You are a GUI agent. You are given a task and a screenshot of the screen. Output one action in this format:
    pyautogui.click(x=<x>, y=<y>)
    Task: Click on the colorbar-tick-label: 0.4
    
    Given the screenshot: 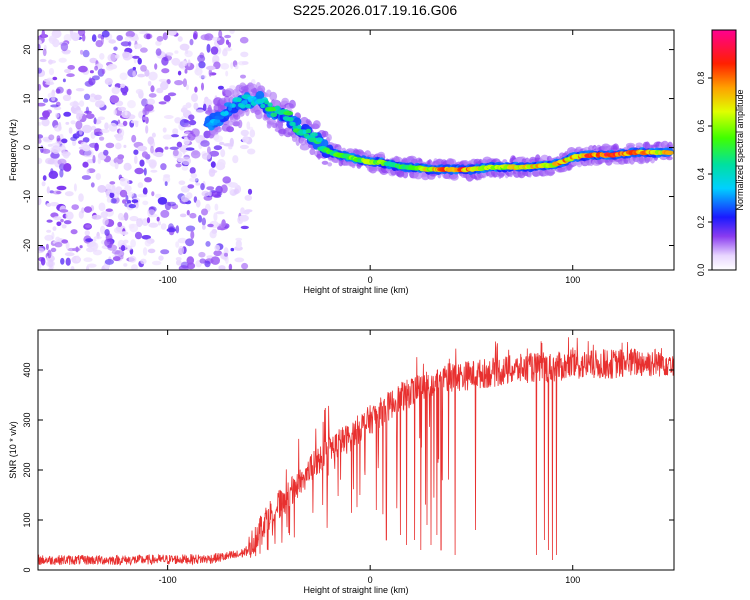 What is the action you would take?
    pyautogui.click(x=701, y=174)
    